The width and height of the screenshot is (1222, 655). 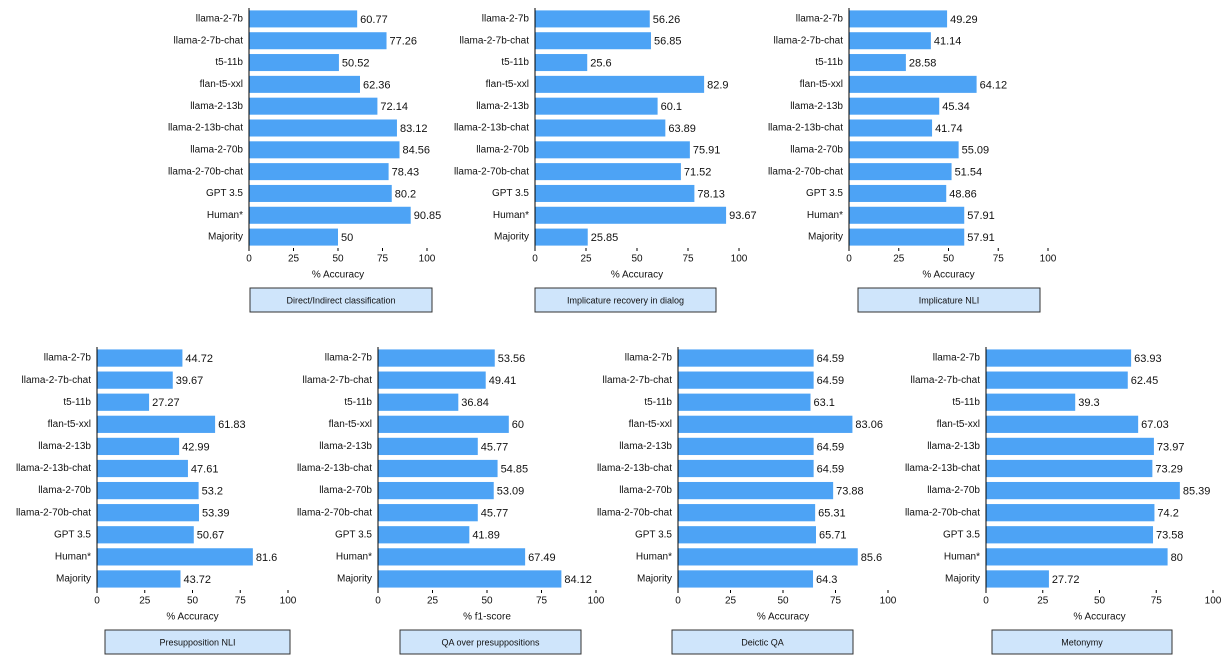 What do you see at coordinates (671, 107) in the screenshot?
I see `value-label: 60.1` at bounding box center [671, 107].